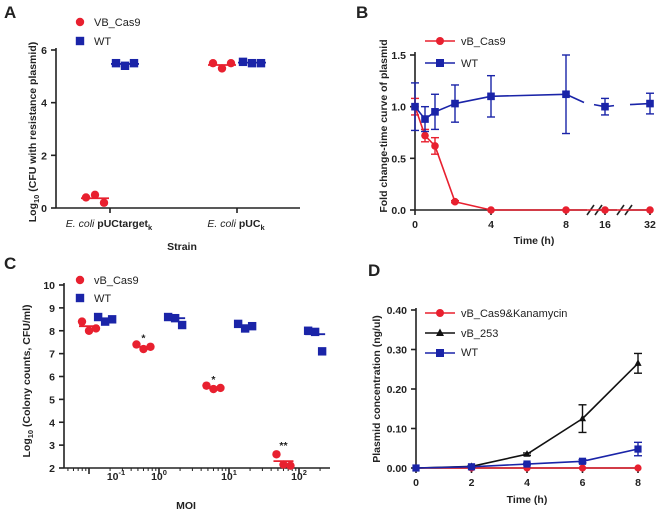  What do you see at coordinates (583, 483) in the screenshot?
I see `panel-d-x-tick-label-3: 6` at bounding box center [583, 483].